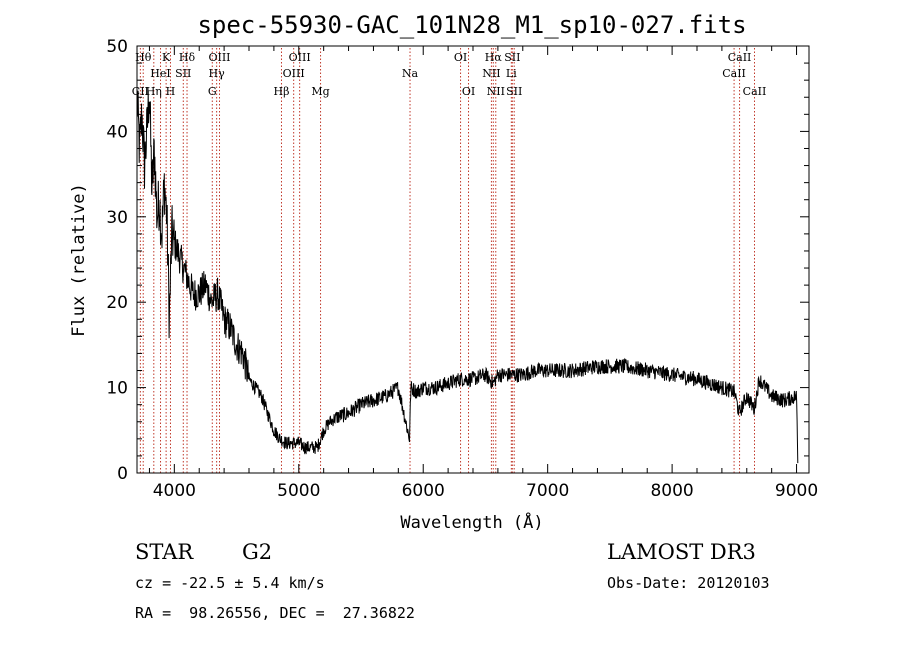  Describe the element at coordinates (171, 91) in the screenshot. I see `spectral-line-label: H` at that location.